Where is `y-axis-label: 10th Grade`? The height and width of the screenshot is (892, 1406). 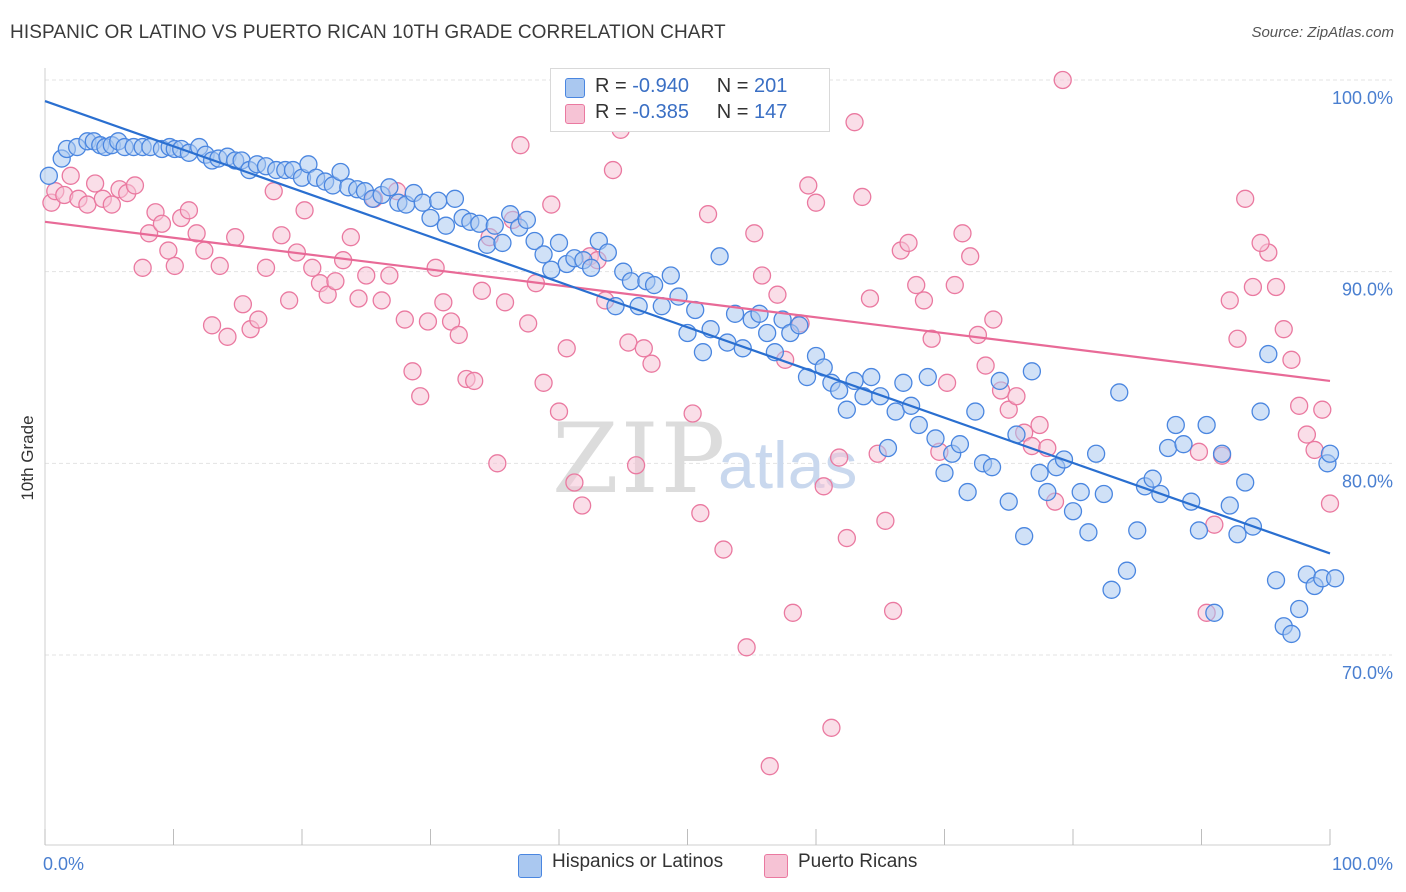 y-axis-label: 10th Grade is located at coordinates (27, 457).